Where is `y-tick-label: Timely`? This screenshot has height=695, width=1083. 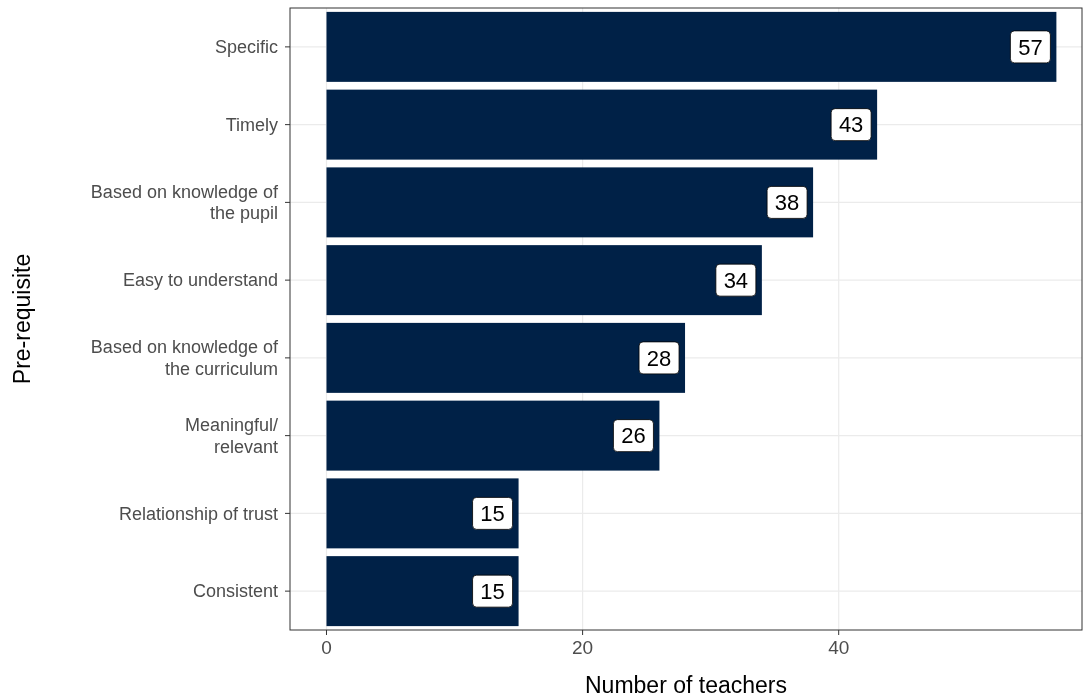 y-tick-label: Timely is located at coordinates (251, 124).